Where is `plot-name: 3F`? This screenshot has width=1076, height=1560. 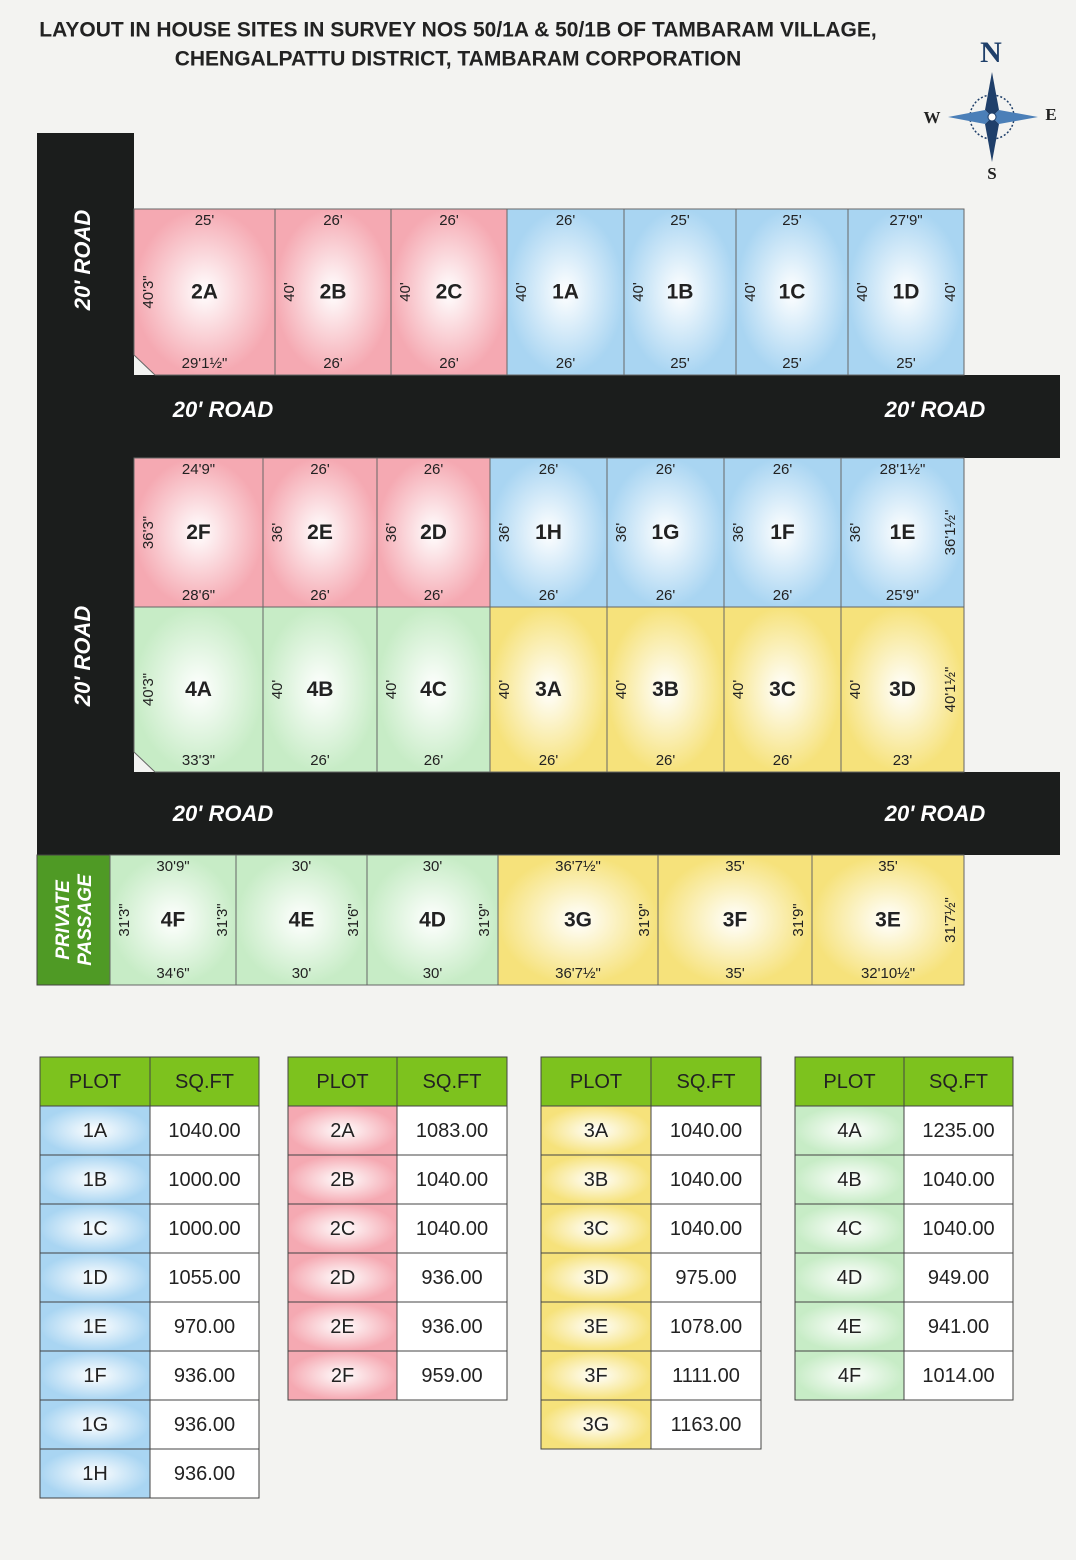
plot-name: 3F is located at coordinates (735, 920).